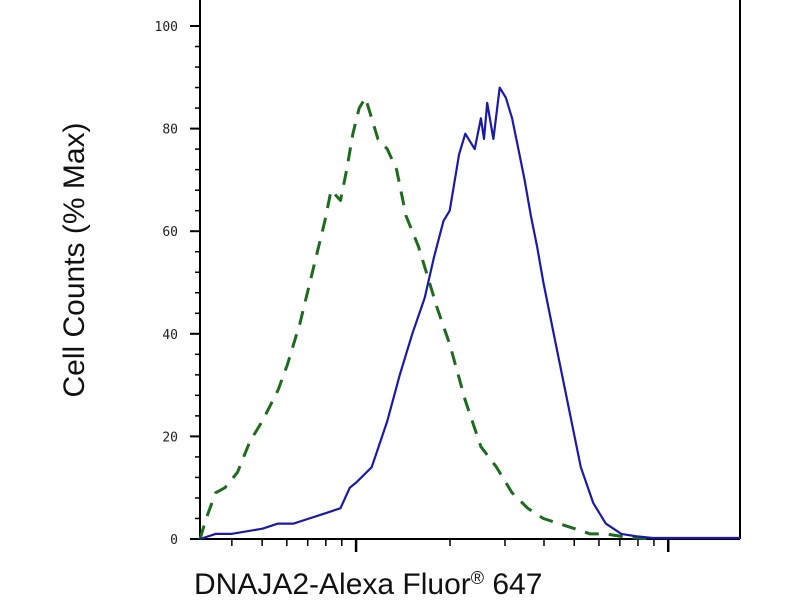 The image size is (800, 600). I want to click on y-axis-label: Cell Counts (% Max), so click(74, 259).